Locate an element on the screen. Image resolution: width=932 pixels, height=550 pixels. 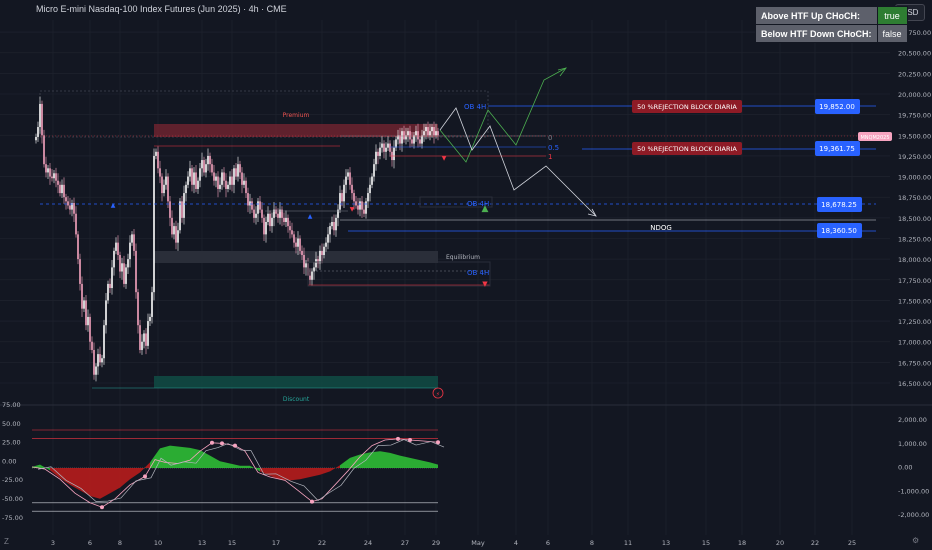
time-axis-label: 22 is located at coordinates (815, 543).